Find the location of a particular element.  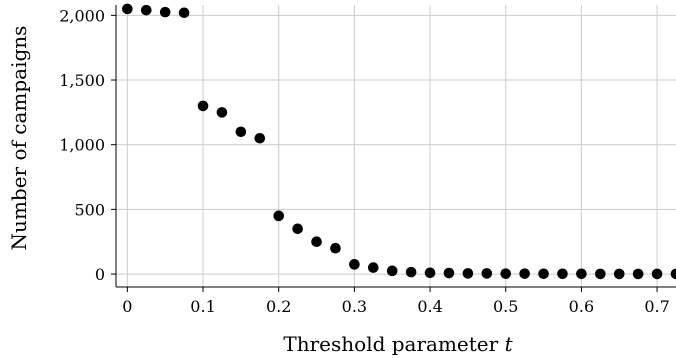

y-tick-label: 1,500 is located at coordinates (82, 80).